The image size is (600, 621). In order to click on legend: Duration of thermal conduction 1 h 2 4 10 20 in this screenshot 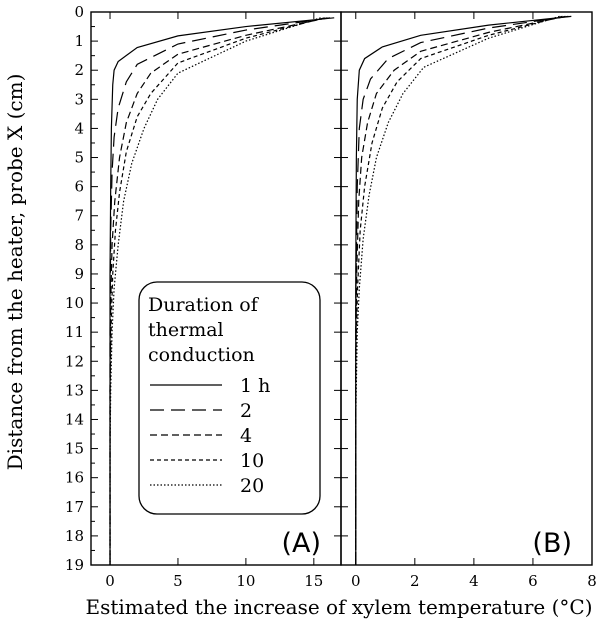, I will do `click(229, 398)`.